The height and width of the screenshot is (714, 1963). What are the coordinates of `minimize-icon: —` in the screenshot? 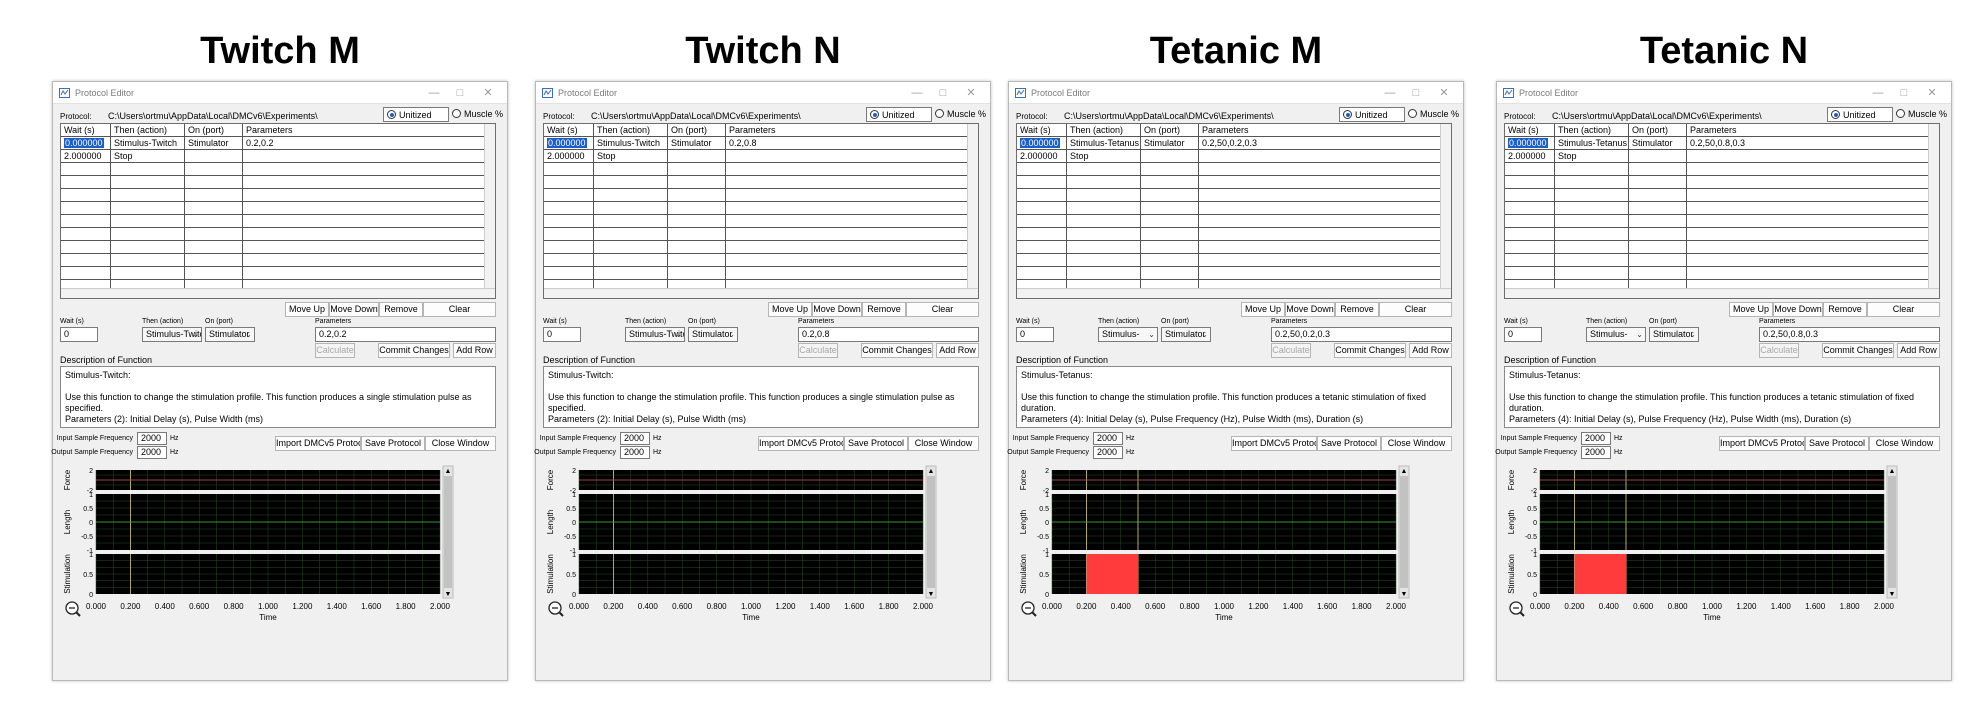 It's located at (917, 93).